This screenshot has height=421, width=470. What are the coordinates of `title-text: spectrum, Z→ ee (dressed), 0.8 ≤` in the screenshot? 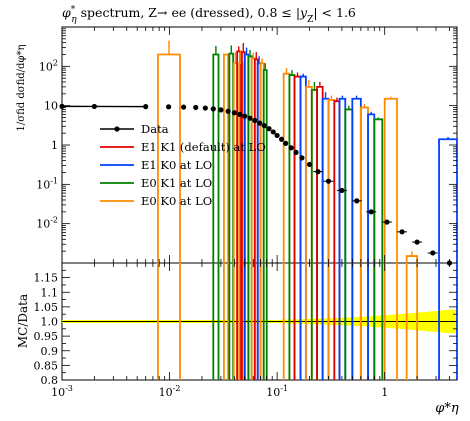 It's located at (186, 12).